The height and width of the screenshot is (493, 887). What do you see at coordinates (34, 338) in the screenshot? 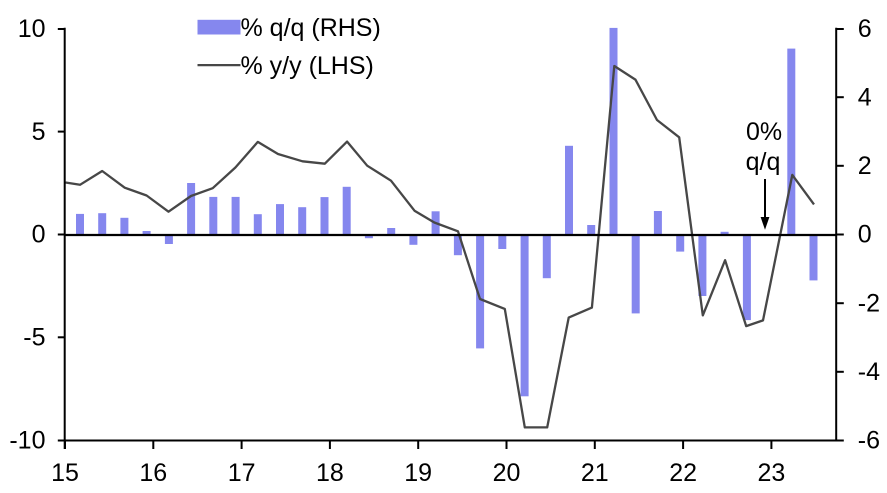
I see `svg-text: -5` at bounding box center [34, 338].